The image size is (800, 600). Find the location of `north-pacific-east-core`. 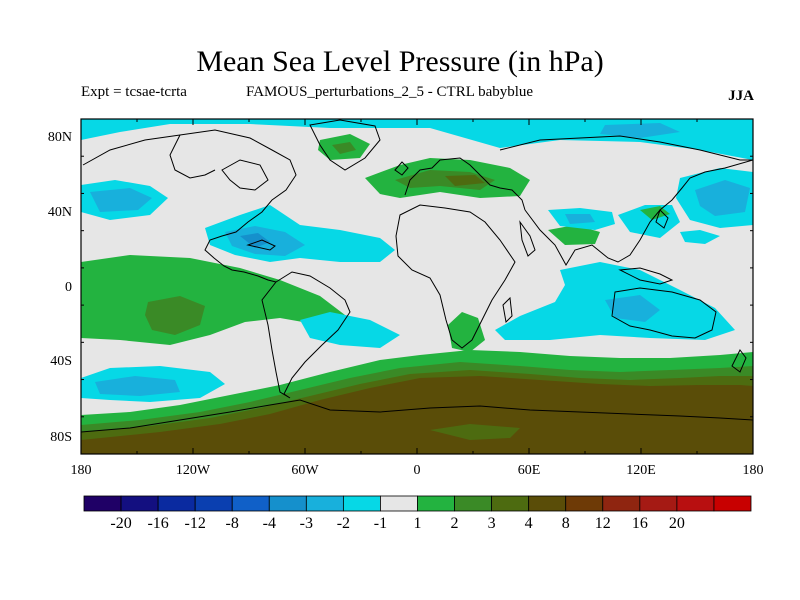

north-pacific-east-core is located at coordinates (722, 198).